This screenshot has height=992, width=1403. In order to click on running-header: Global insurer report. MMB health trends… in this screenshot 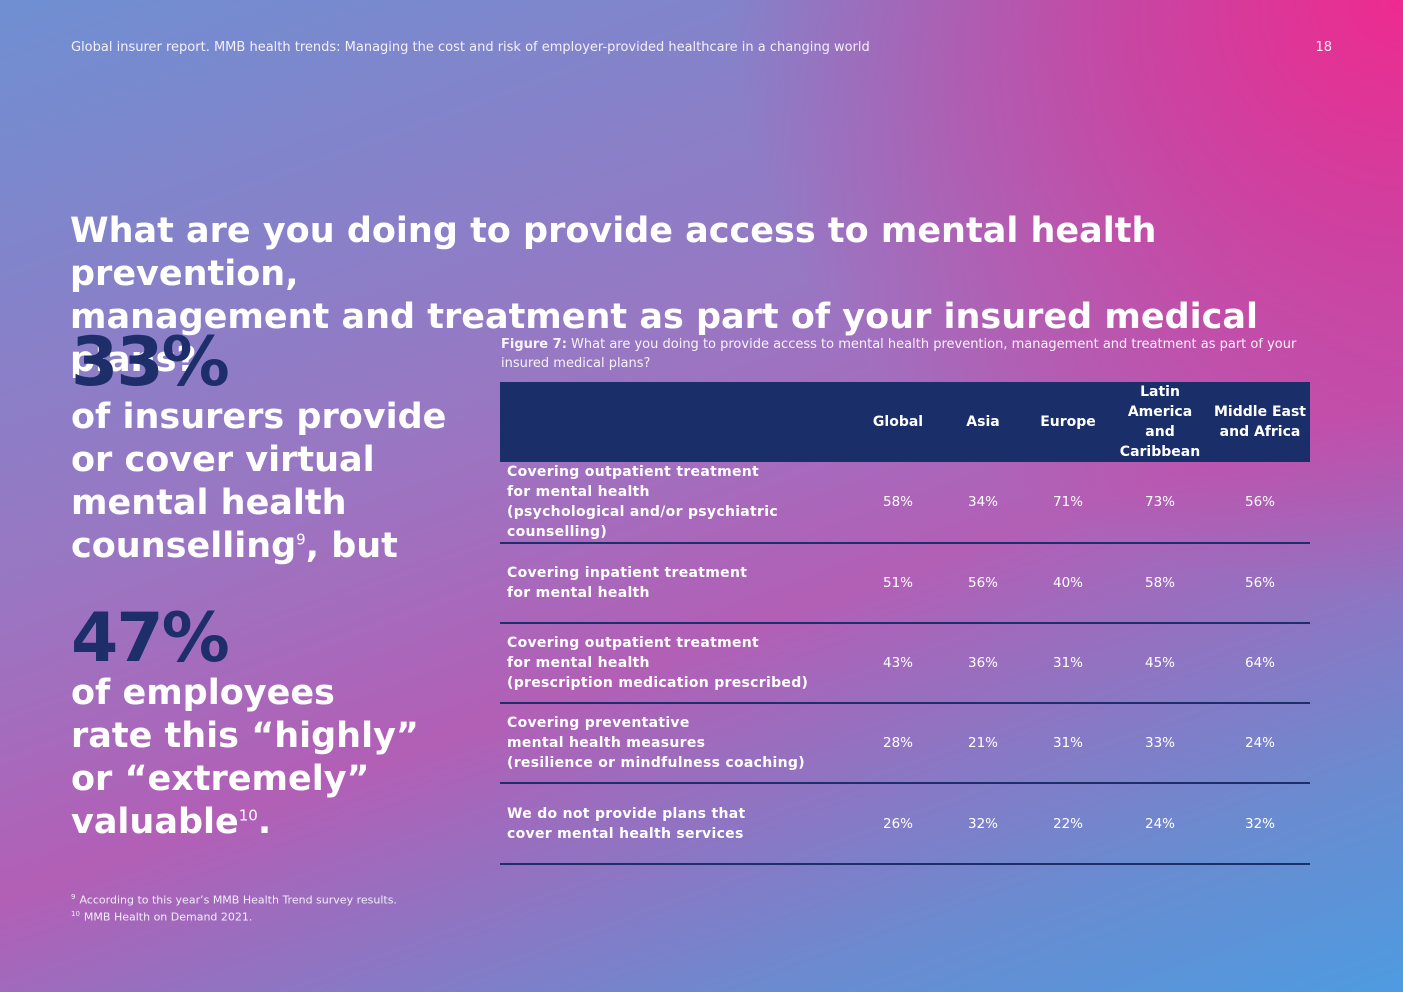, I will do `click(470, 47)`.